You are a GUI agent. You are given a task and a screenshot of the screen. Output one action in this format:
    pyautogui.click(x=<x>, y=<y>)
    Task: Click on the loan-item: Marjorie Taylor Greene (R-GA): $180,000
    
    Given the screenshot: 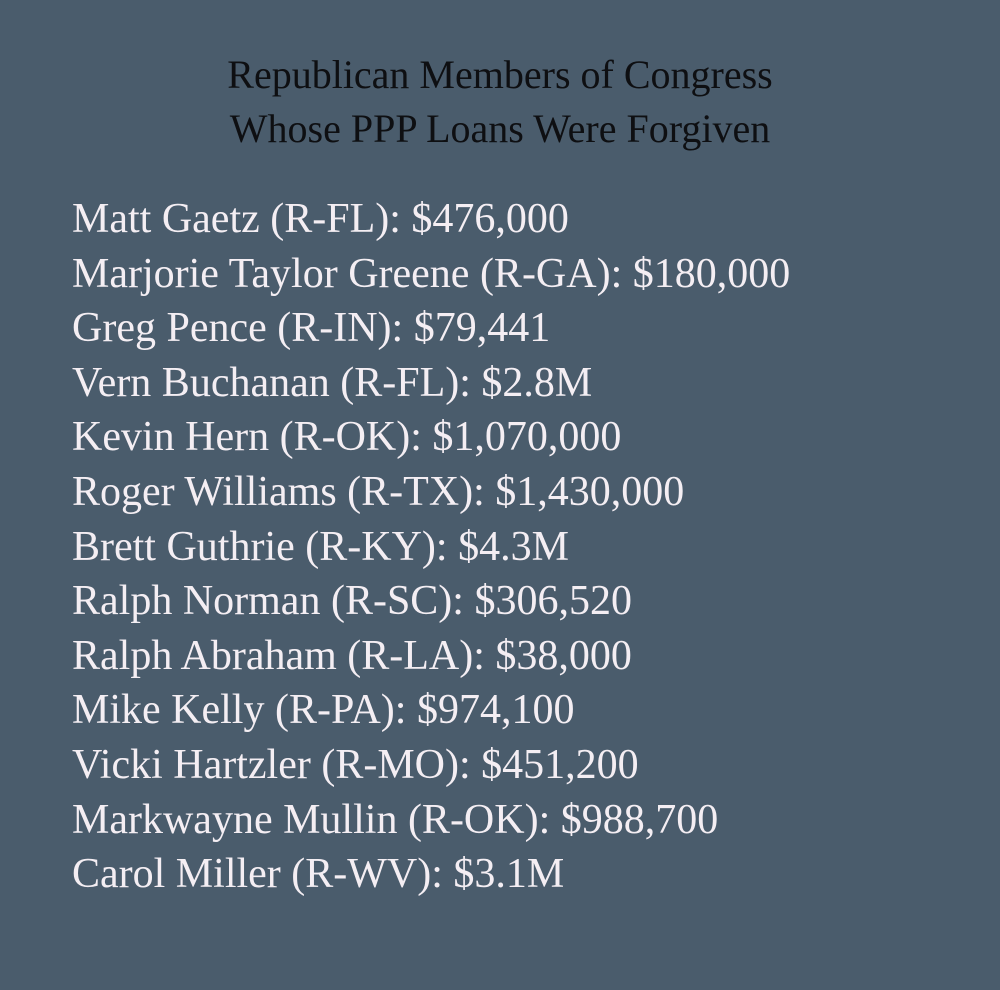 What is the action you would take?
    pyautogui.click(x=431, y=273)
    